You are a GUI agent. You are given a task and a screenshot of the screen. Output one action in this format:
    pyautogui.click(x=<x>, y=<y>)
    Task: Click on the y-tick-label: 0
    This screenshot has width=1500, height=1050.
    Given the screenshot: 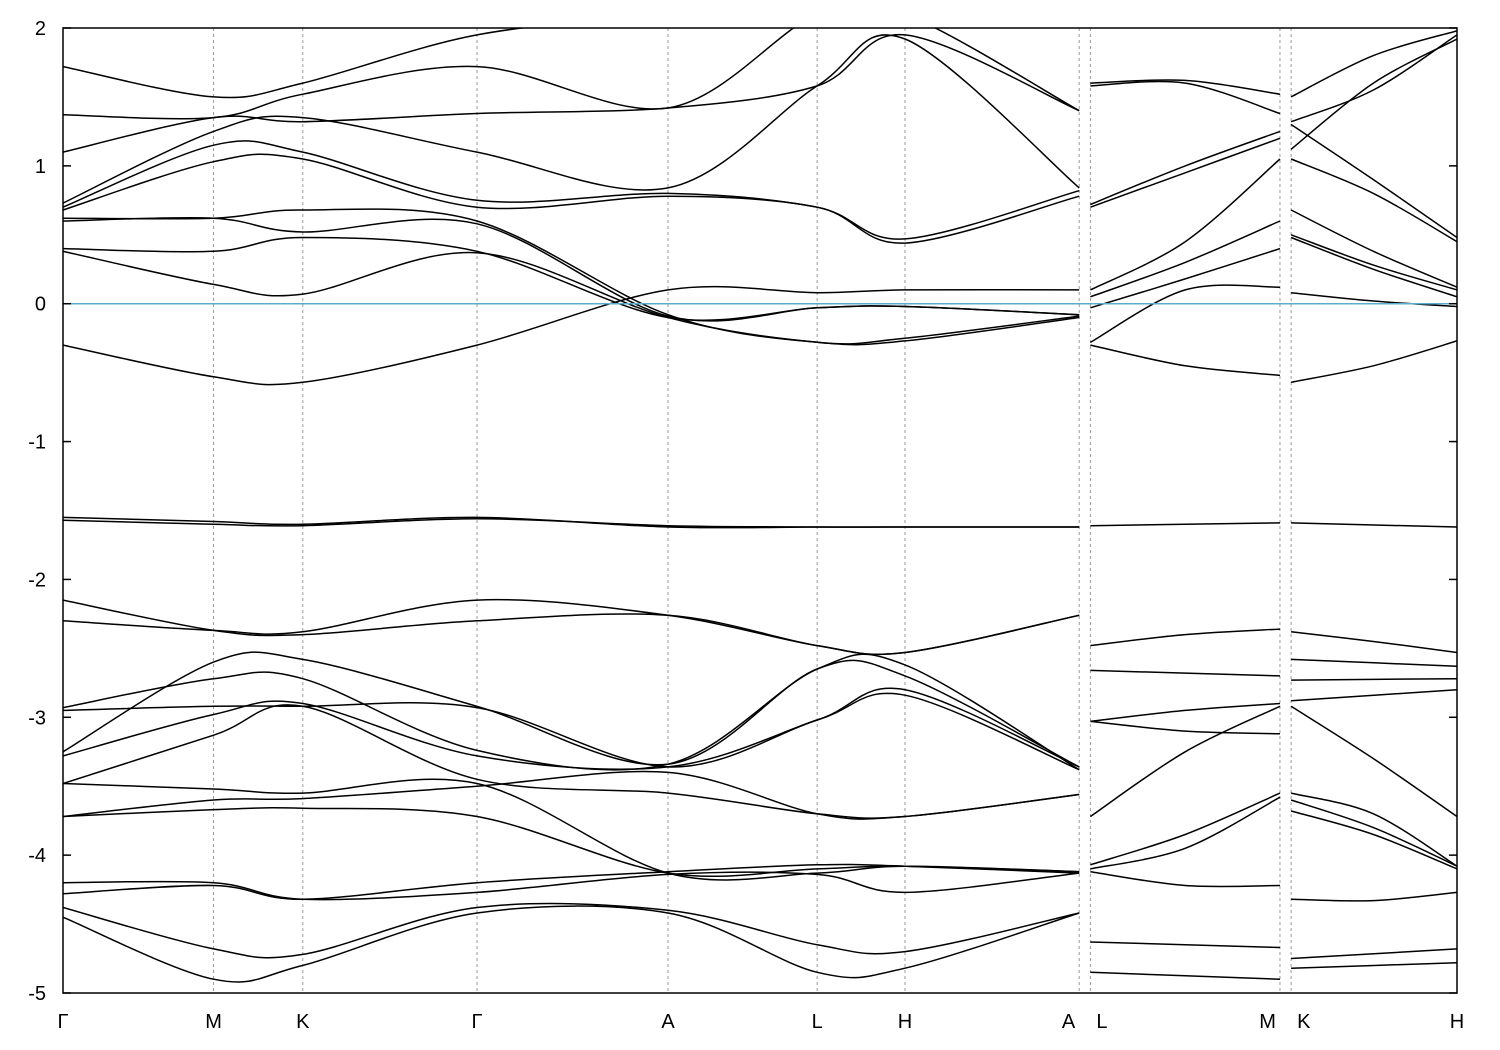 What is the action you would take?
    pyautogui.click(x=40, y=305)
    